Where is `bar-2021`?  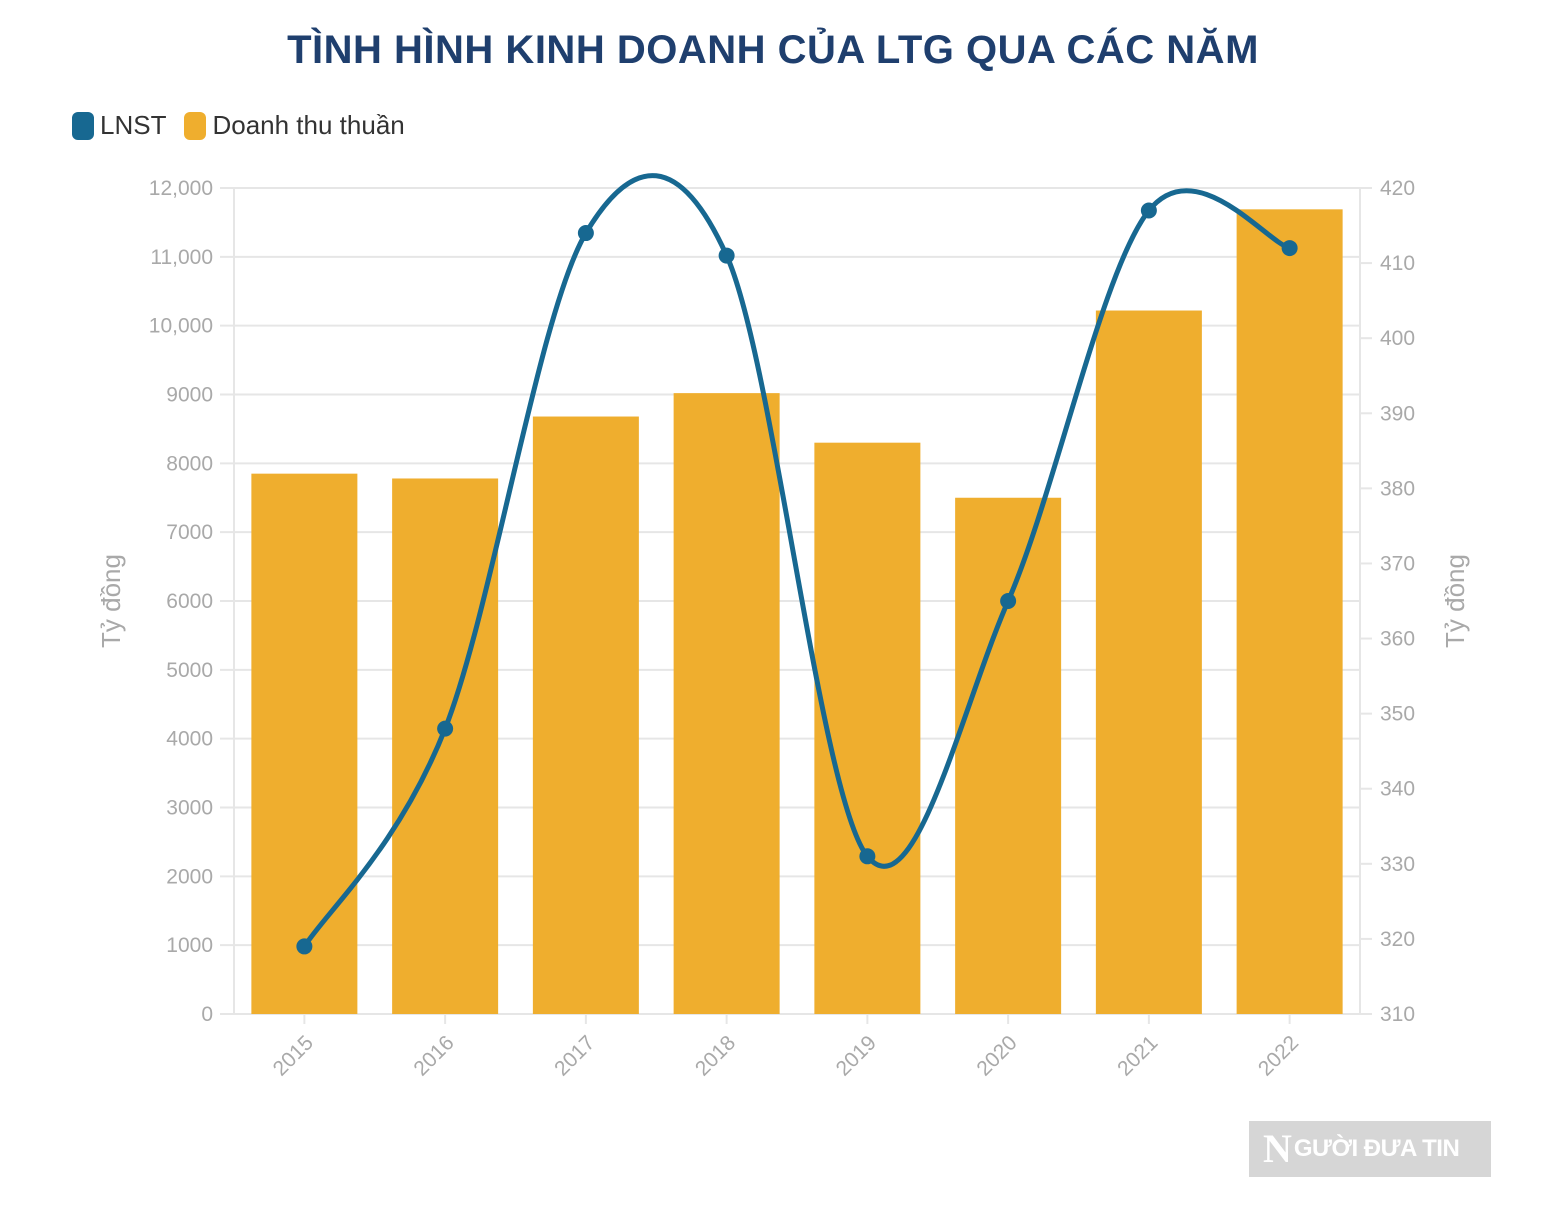
bar-2021 is located at coordinates (1148, 662).